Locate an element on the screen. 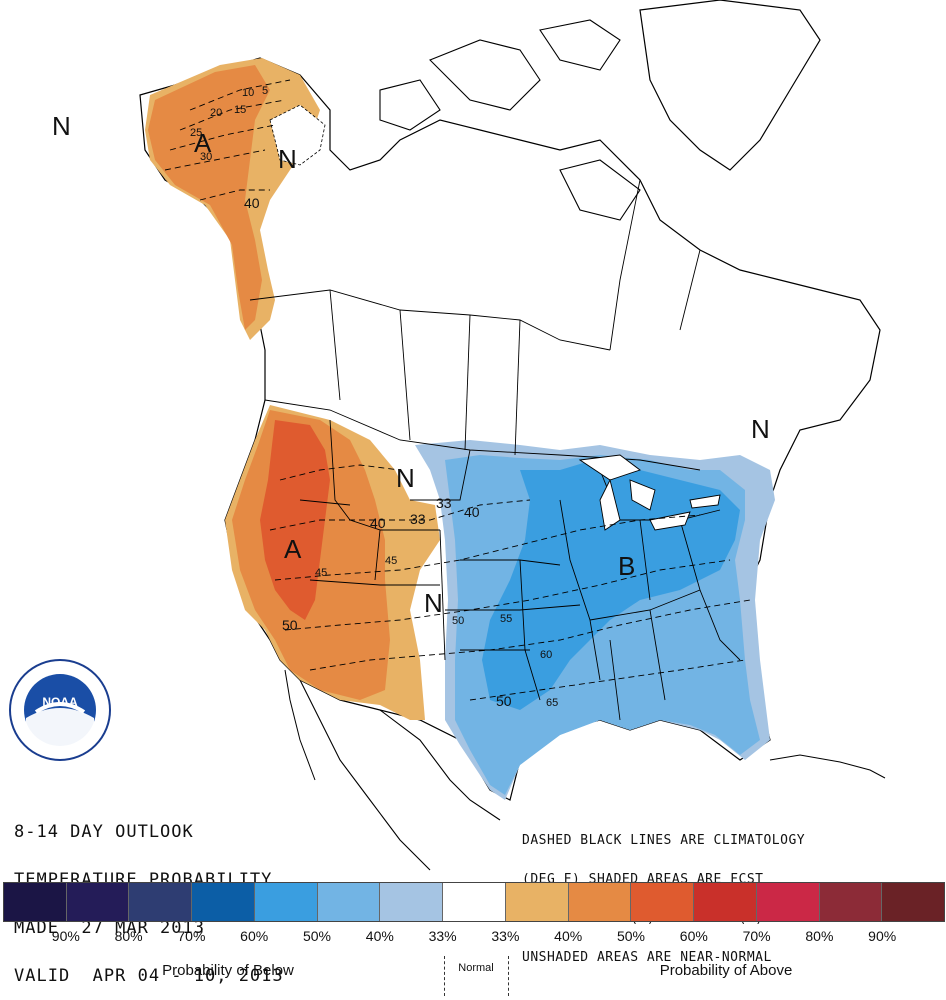 The image size is (946, 1000). logo-text: NOAA is located at coordinates (60, 702).